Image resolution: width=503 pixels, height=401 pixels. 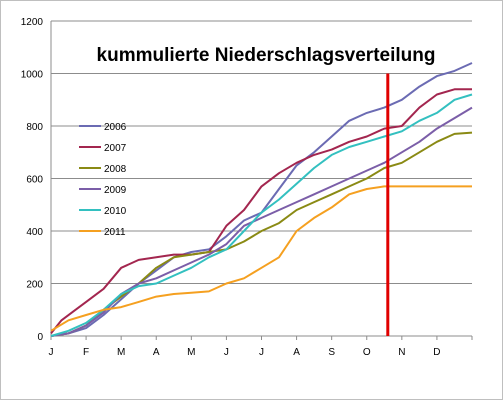 I want to click on x-tick-label: O, so click(x=367, y=352).